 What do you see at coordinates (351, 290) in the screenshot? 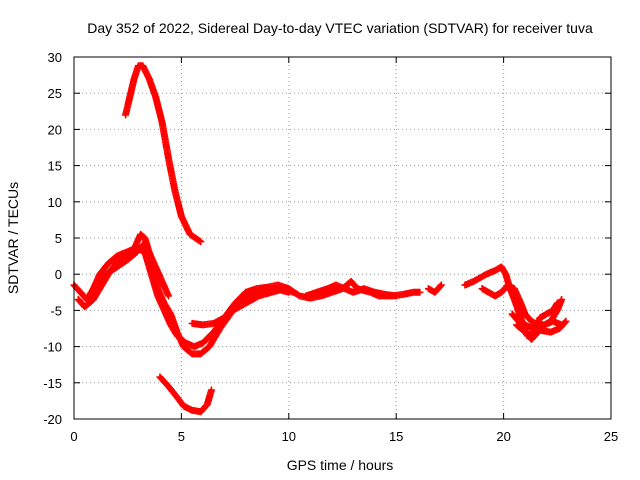
I see `series-arc-mid-b` at bounding box center [351, 290].